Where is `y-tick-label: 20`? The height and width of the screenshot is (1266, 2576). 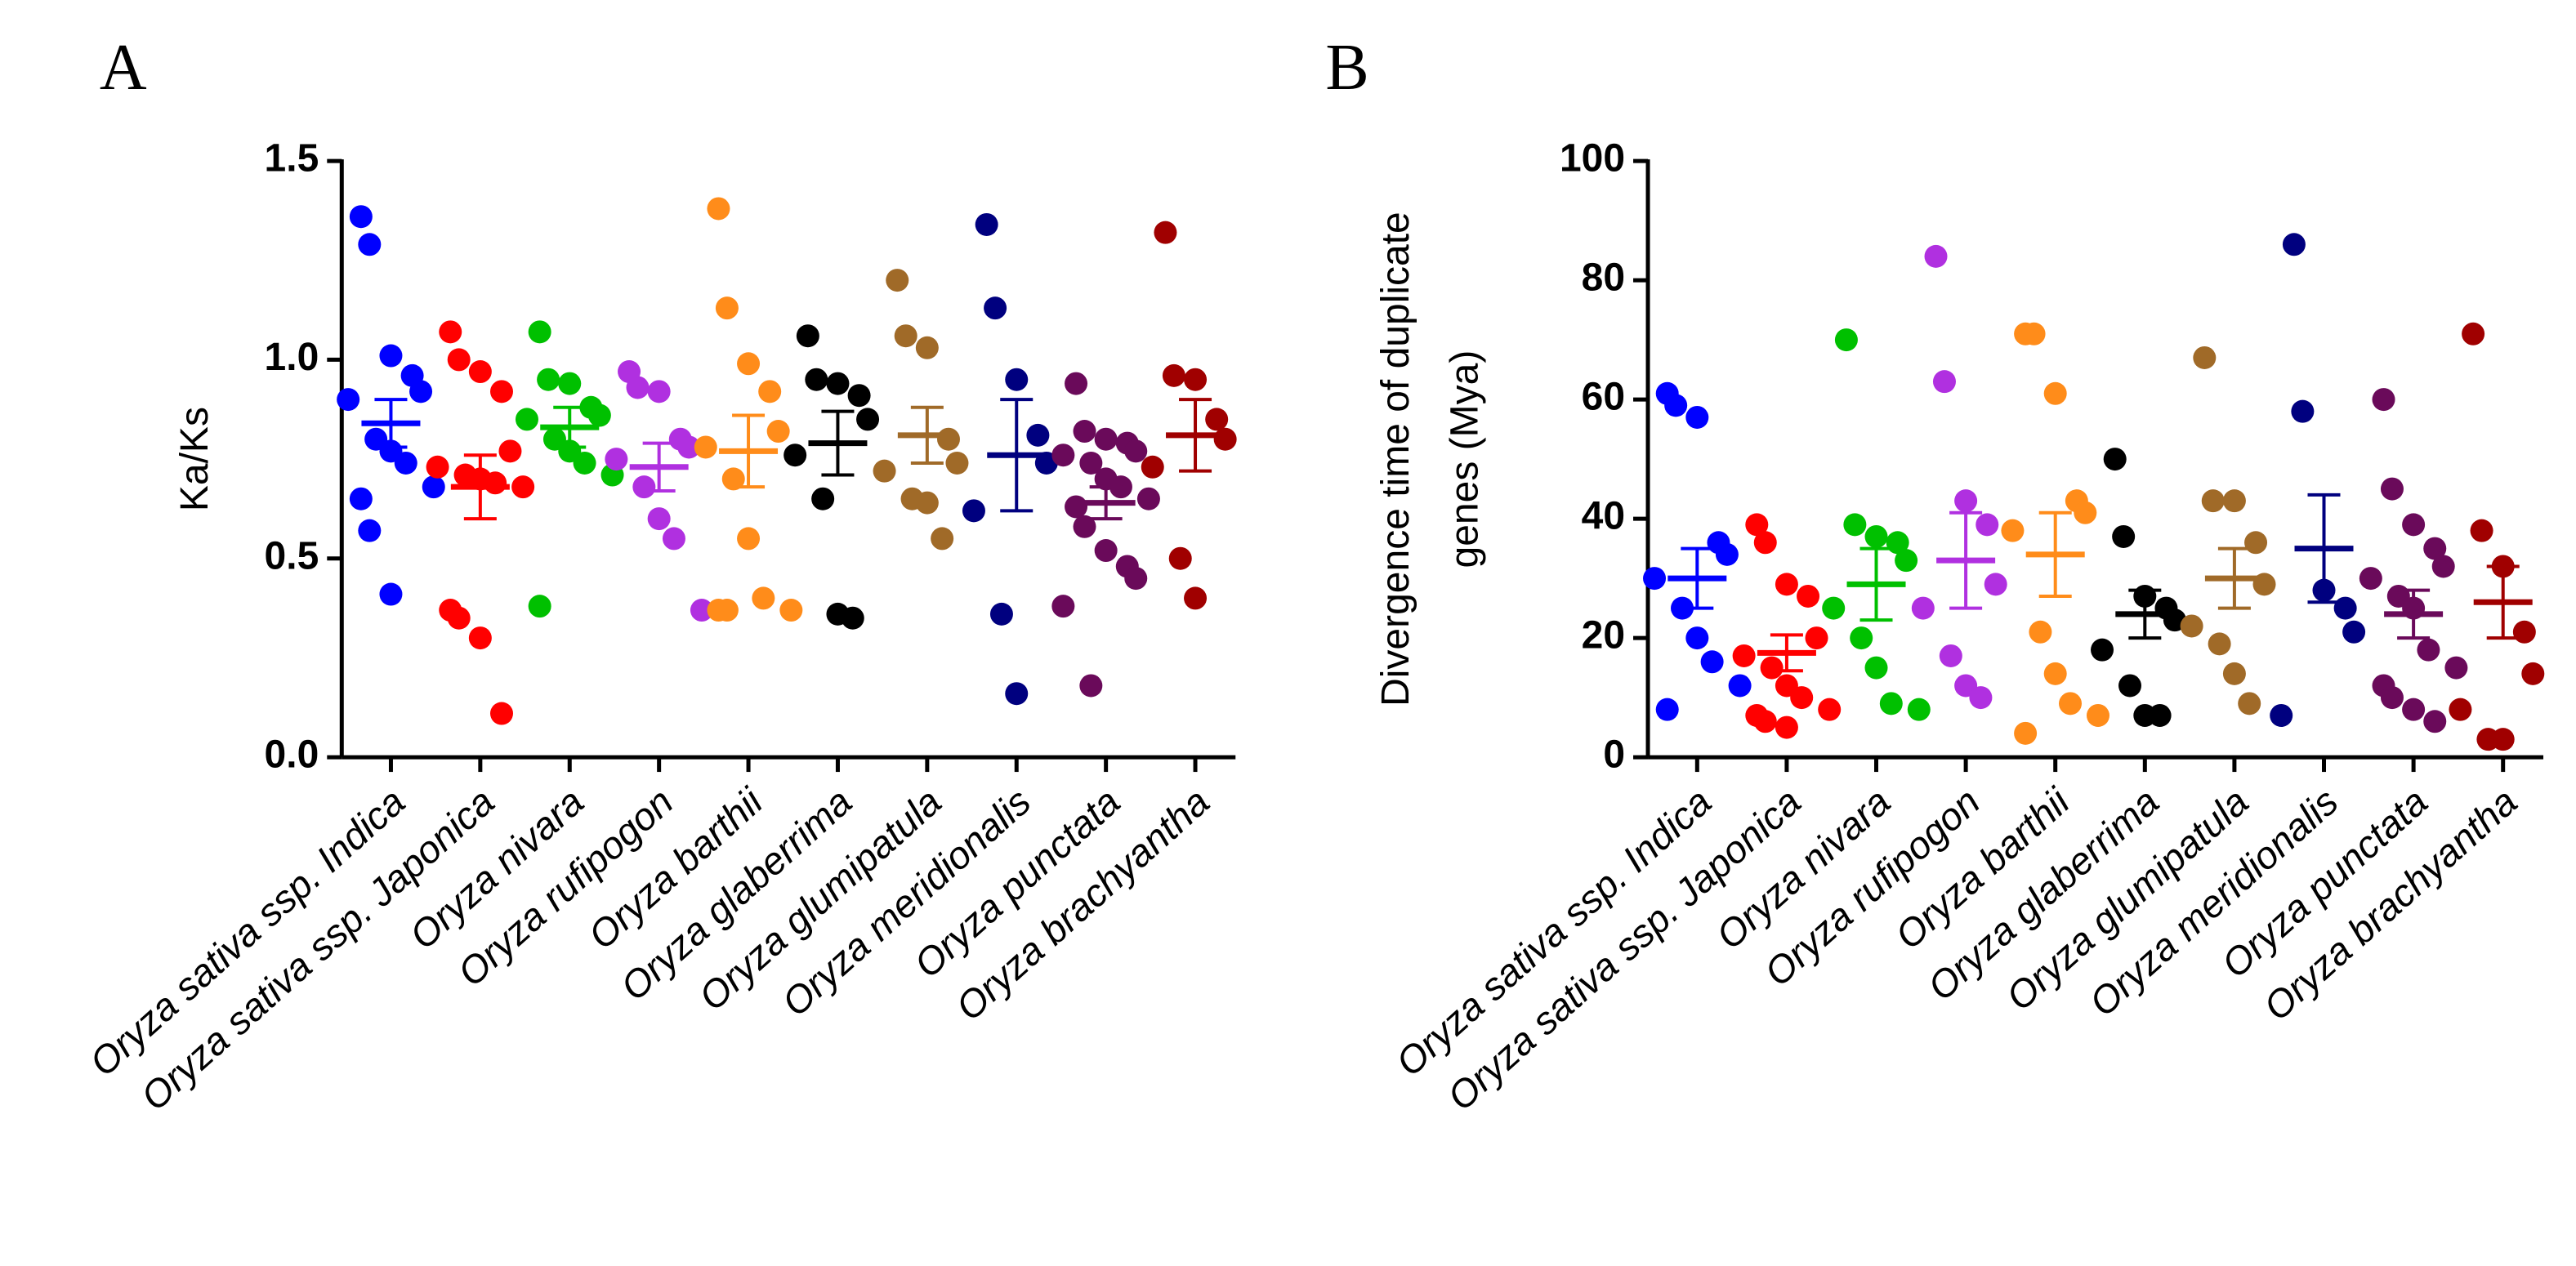 y-tick-label: 20 is located at coordinates (1604, 636).